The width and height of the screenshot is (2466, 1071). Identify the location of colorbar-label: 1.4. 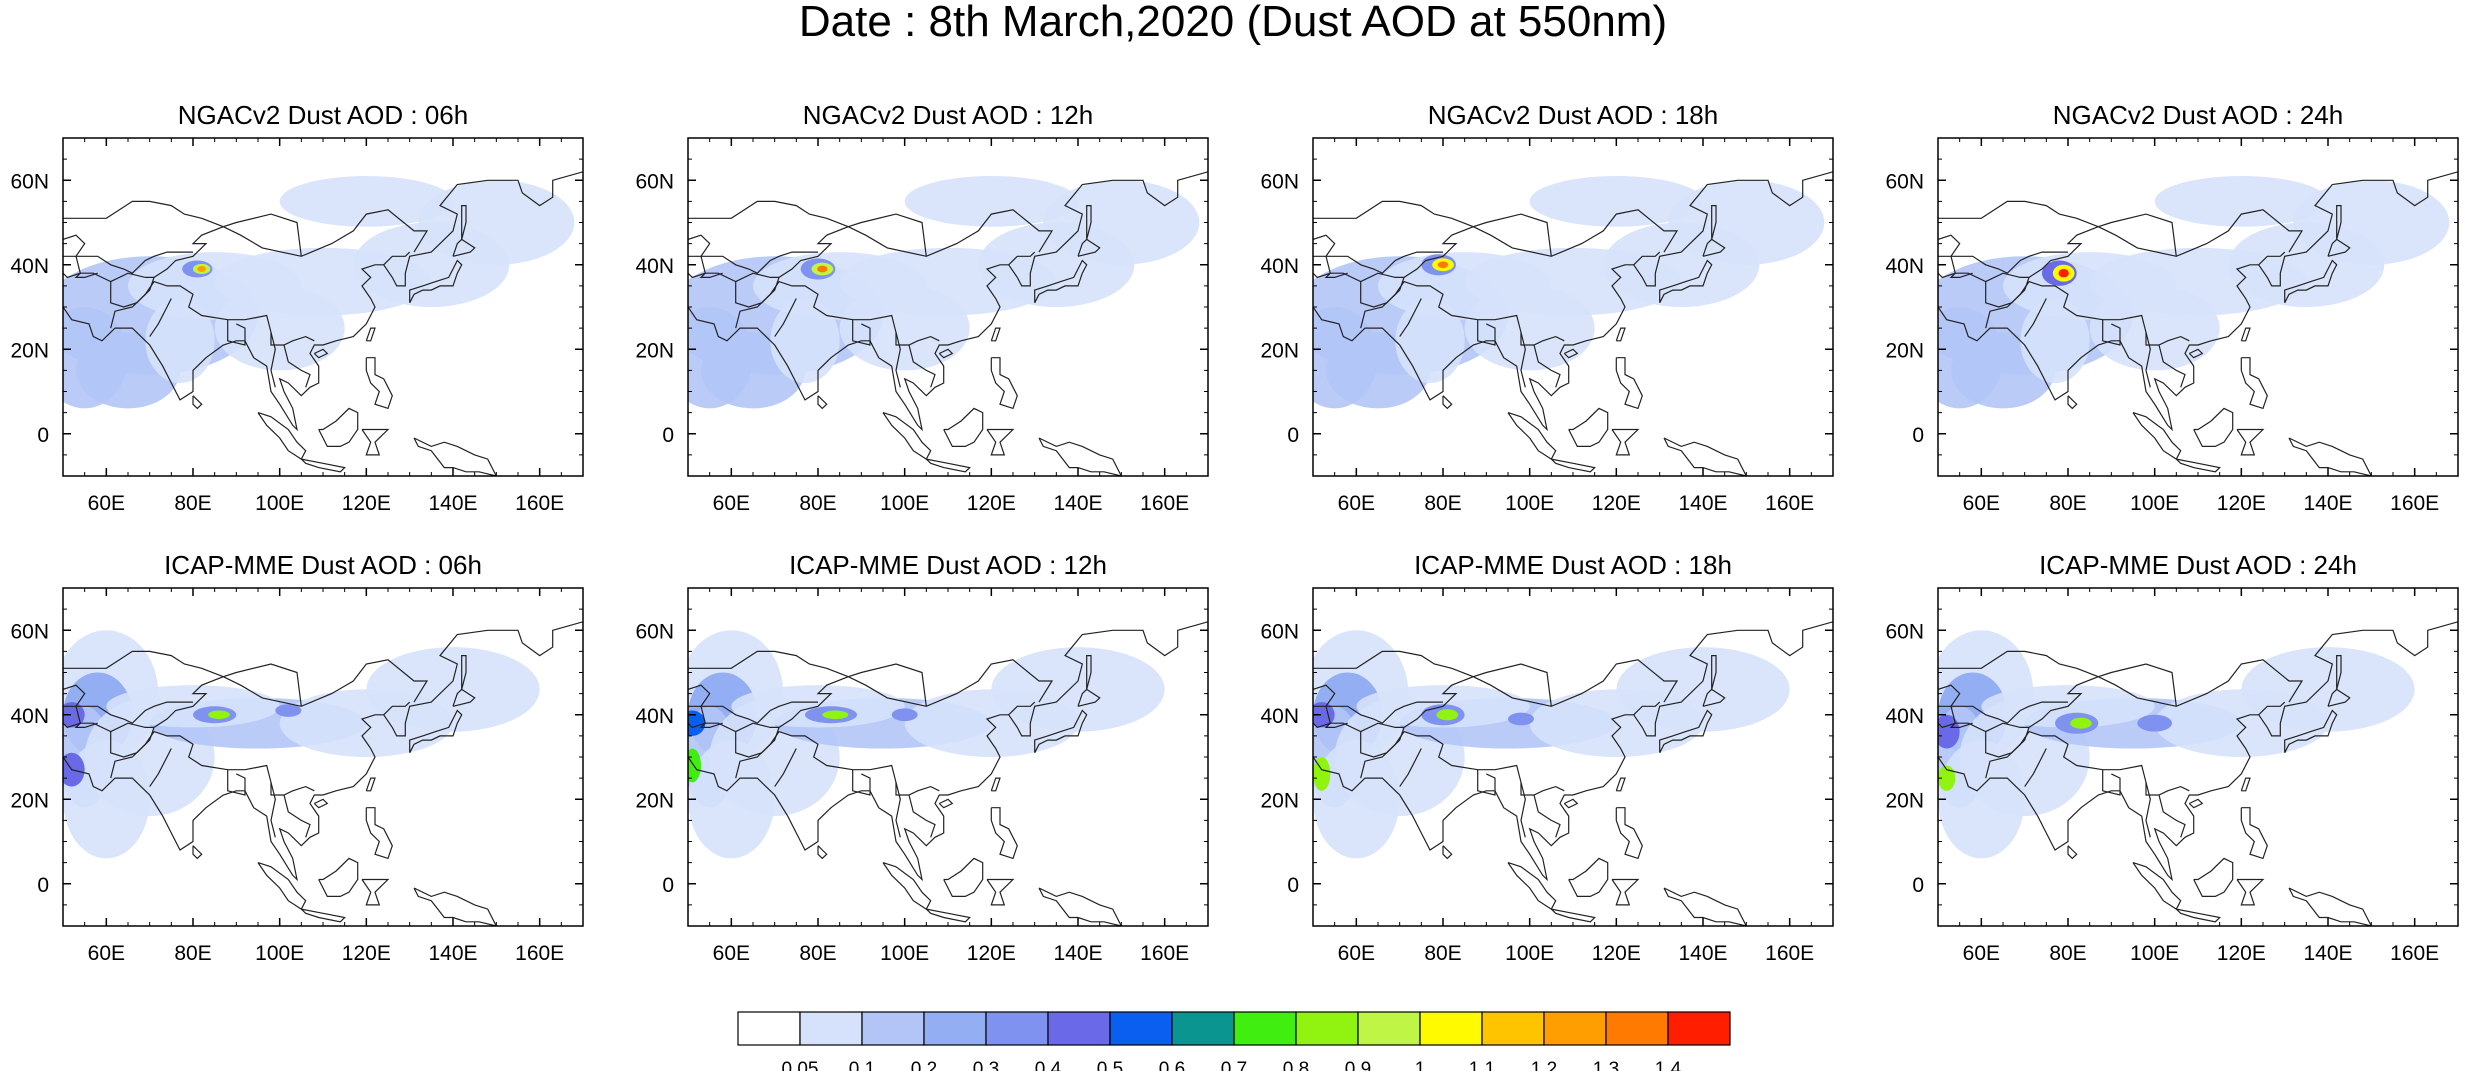
(1668, 1065).